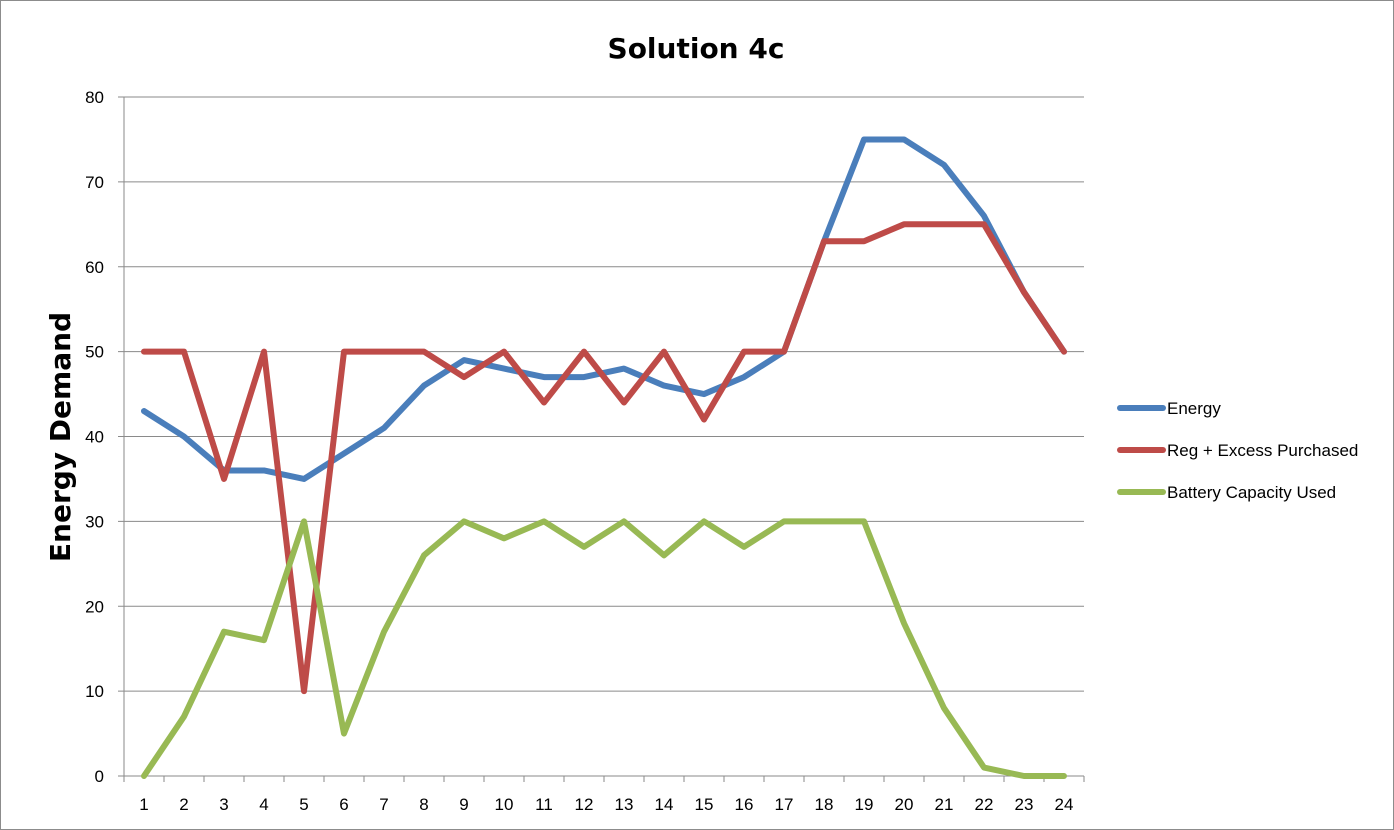 The image size is (1394, 830). Describe the element at coordinates (784, 804) in the screenshot. I see `x-tick-label: 17` at that location.